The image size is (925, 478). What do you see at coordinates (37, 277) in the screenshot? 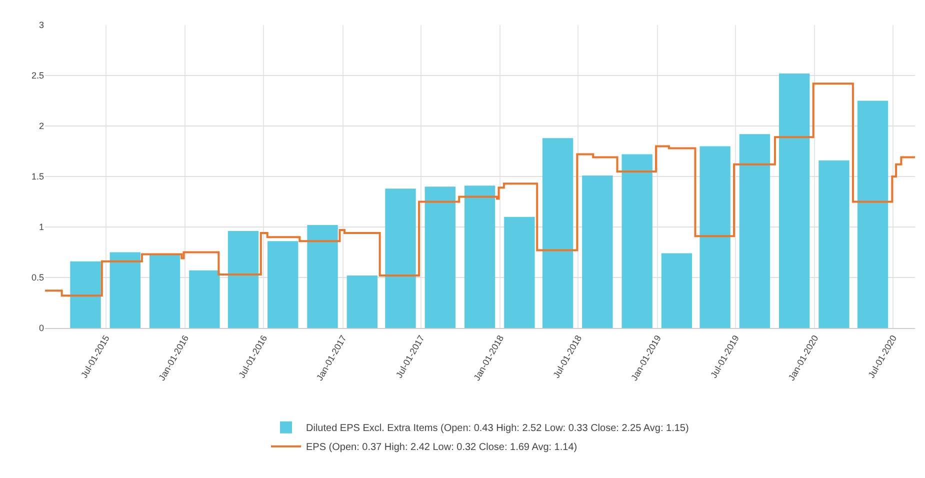
I see `y-tick-label: 0.5` at bounding box center [37, 277].